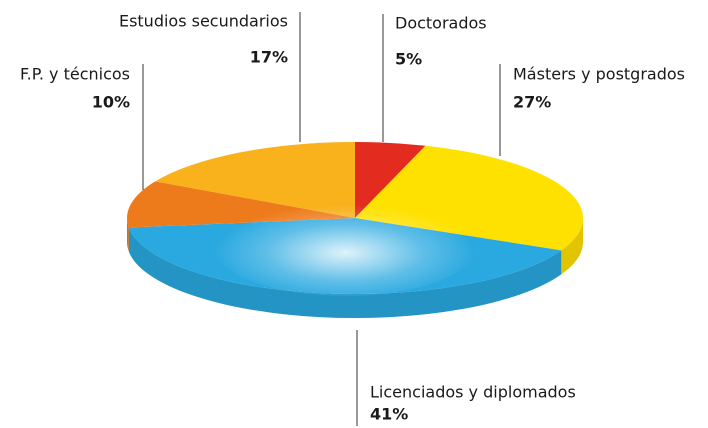 This screenshot has height=428, width=708. I want to click on slice-label: Estudios secundarios, so click(203, 21).